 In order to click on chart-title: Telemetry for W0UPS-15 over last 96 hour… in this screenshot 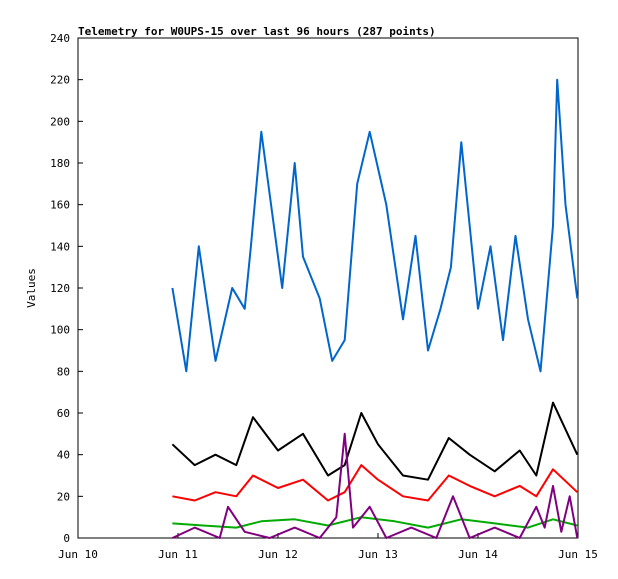, I will do `click(257, 31)`.